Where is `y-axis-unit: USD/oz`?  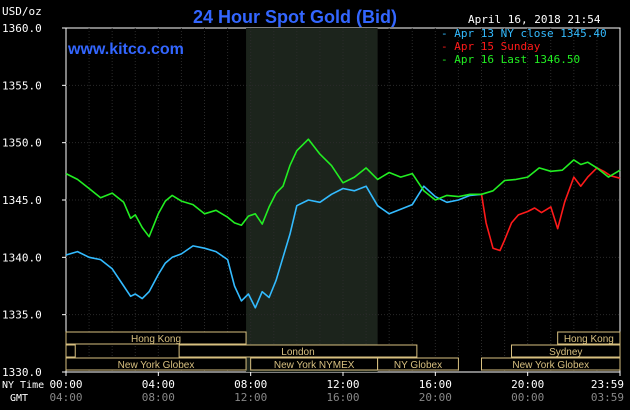 y-axis-unit: USD/oz is located at coordinates (22, 11).